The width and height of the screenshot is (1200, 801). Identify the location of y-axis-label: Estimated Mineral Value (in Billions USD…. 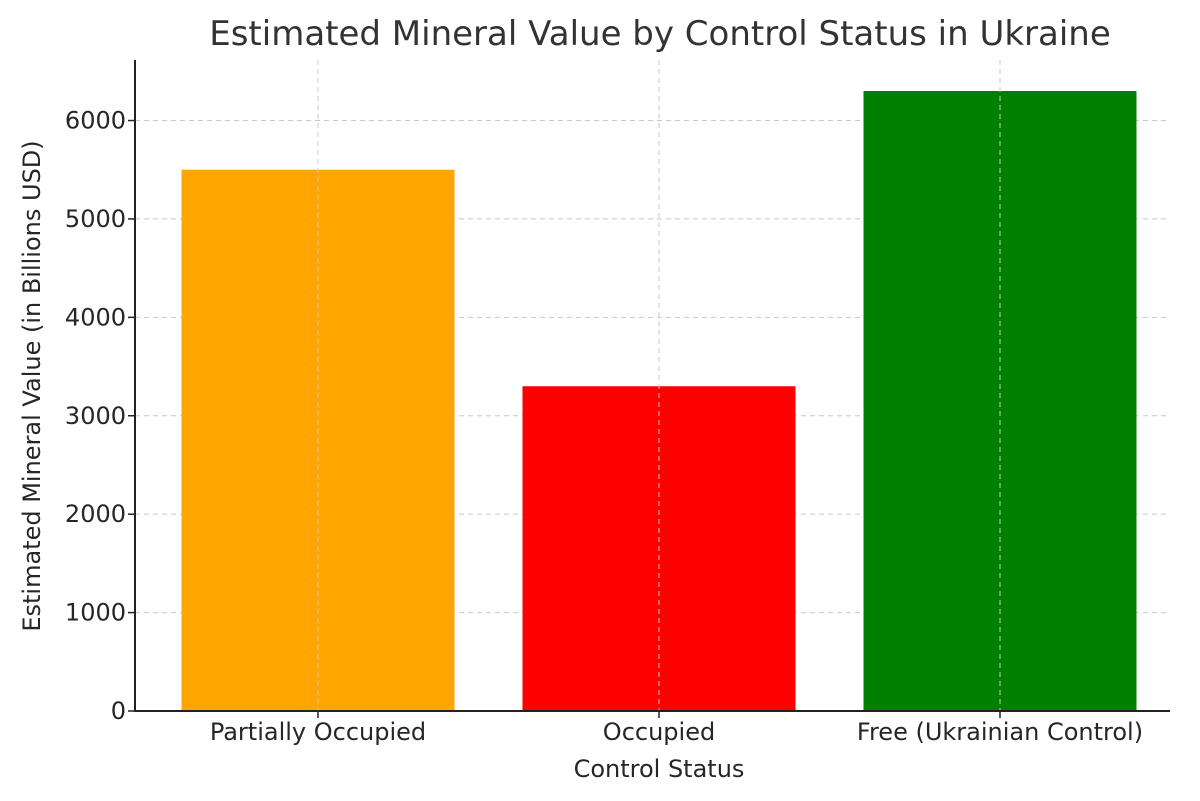
(32, 385).